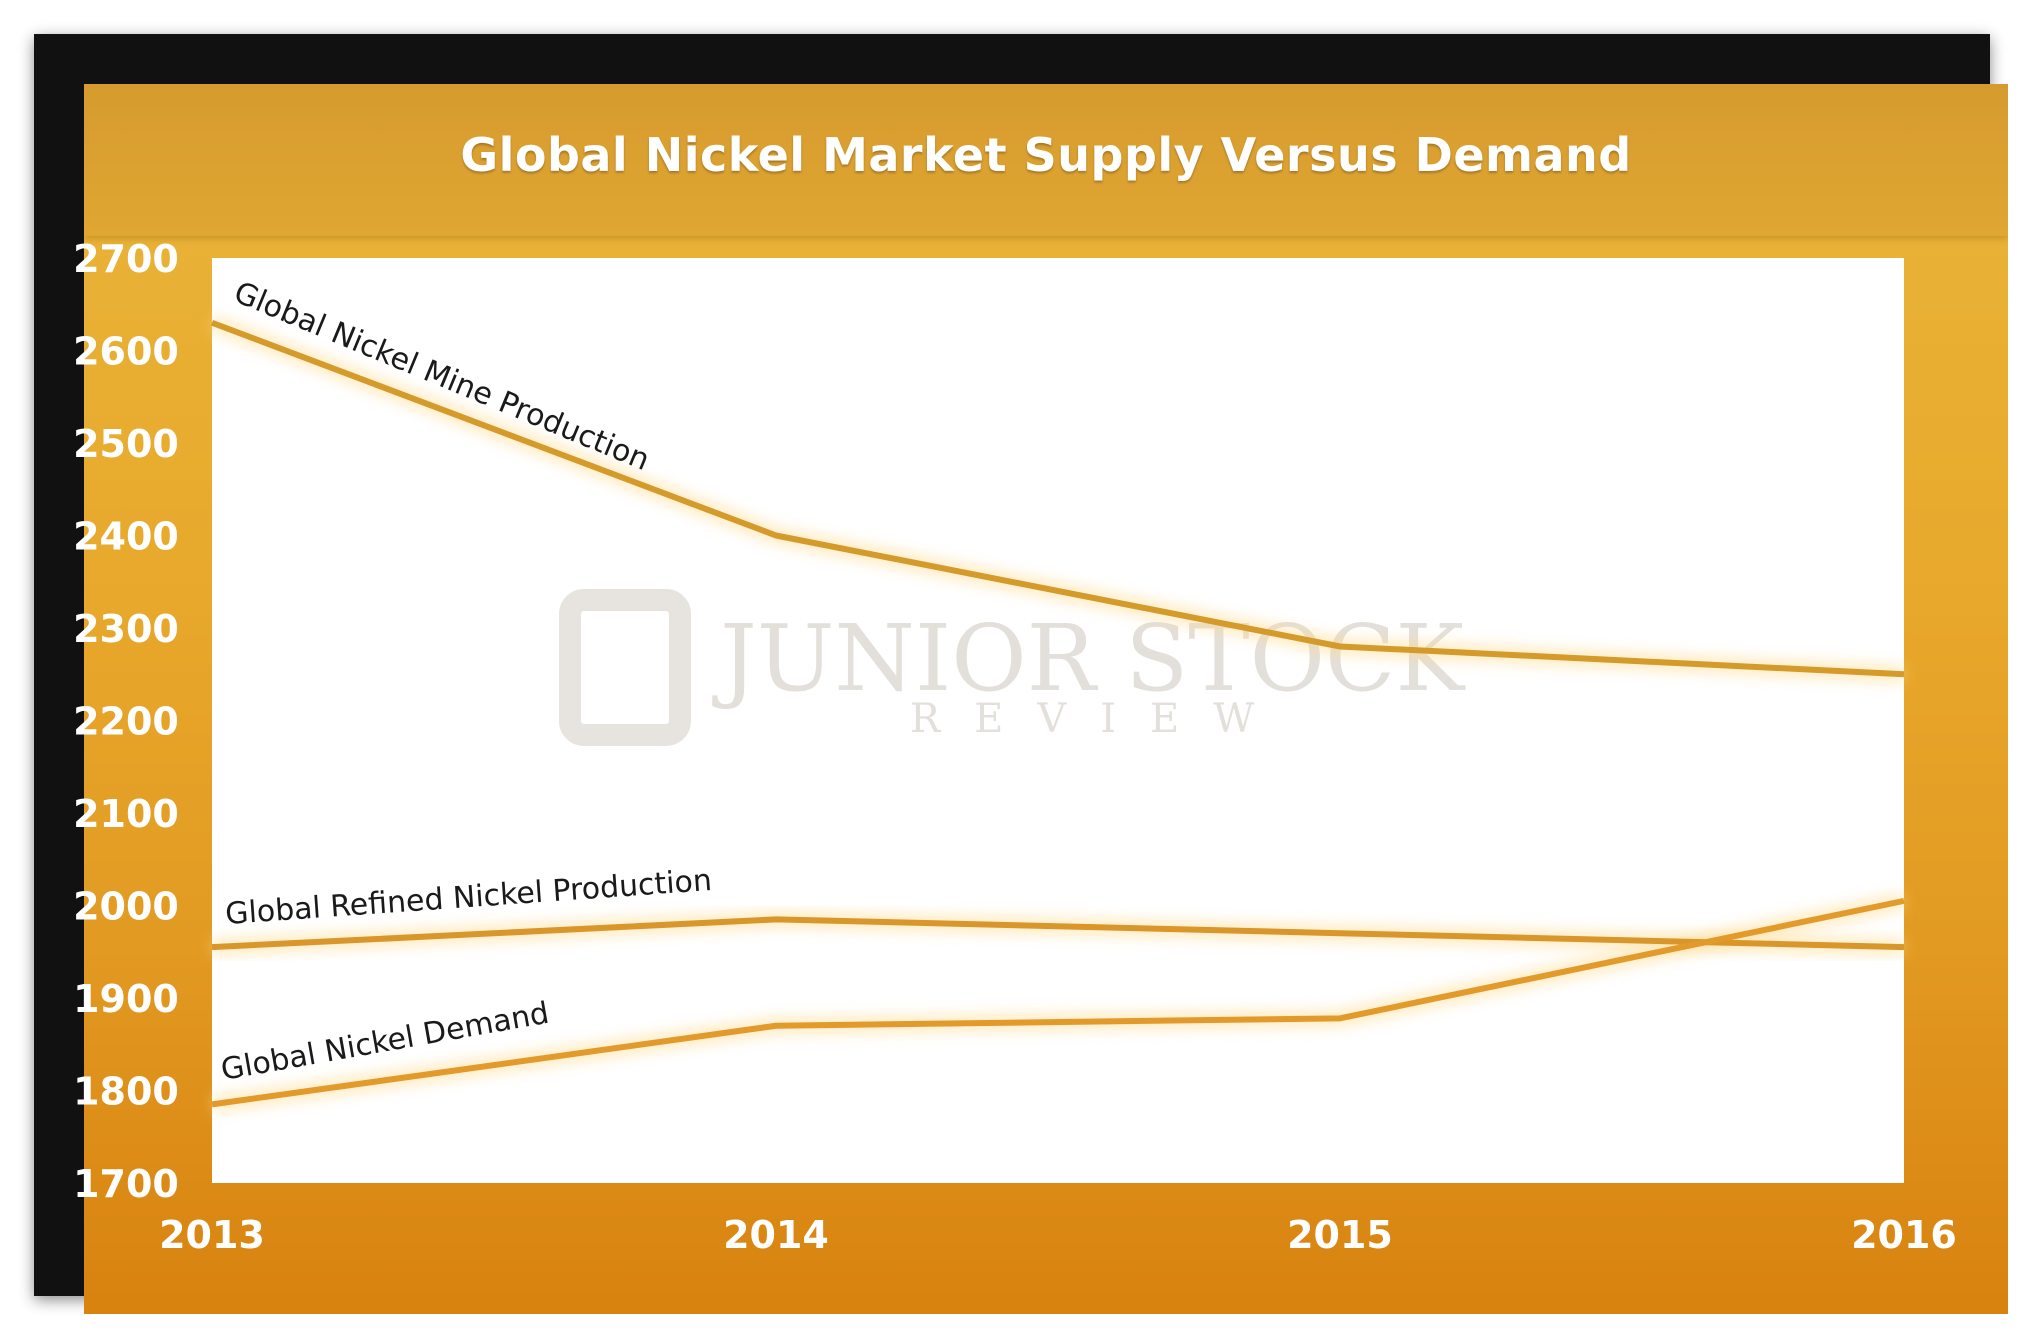 The height and width of the screenshot is (1336, 2026). Describe the element at coordinates (126, 444) in the screenshot. I see `y-tick-label: 2500` at that location.